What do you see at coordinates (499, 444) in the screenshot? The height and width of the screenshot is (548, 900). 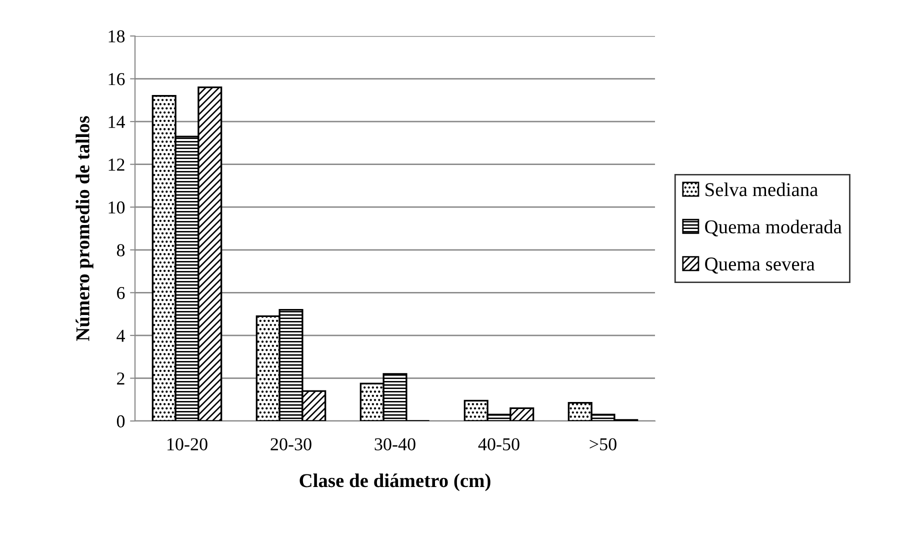 I see `x-tick-label: 40-50` at bounding box center [499, 444].